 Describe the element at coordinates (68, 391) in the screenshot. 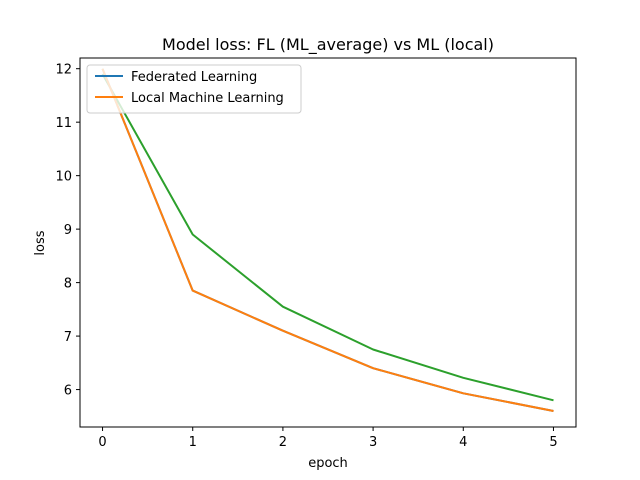

I see `y-tick-label: 6` at that location.